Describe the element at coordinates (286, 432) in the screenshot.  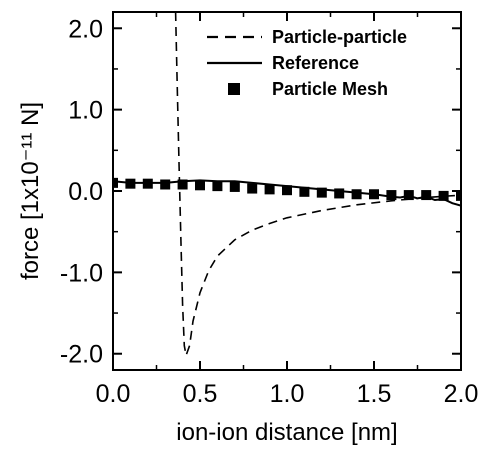
I see `x-axis-label: ion-ion distance [nm]` at that location.